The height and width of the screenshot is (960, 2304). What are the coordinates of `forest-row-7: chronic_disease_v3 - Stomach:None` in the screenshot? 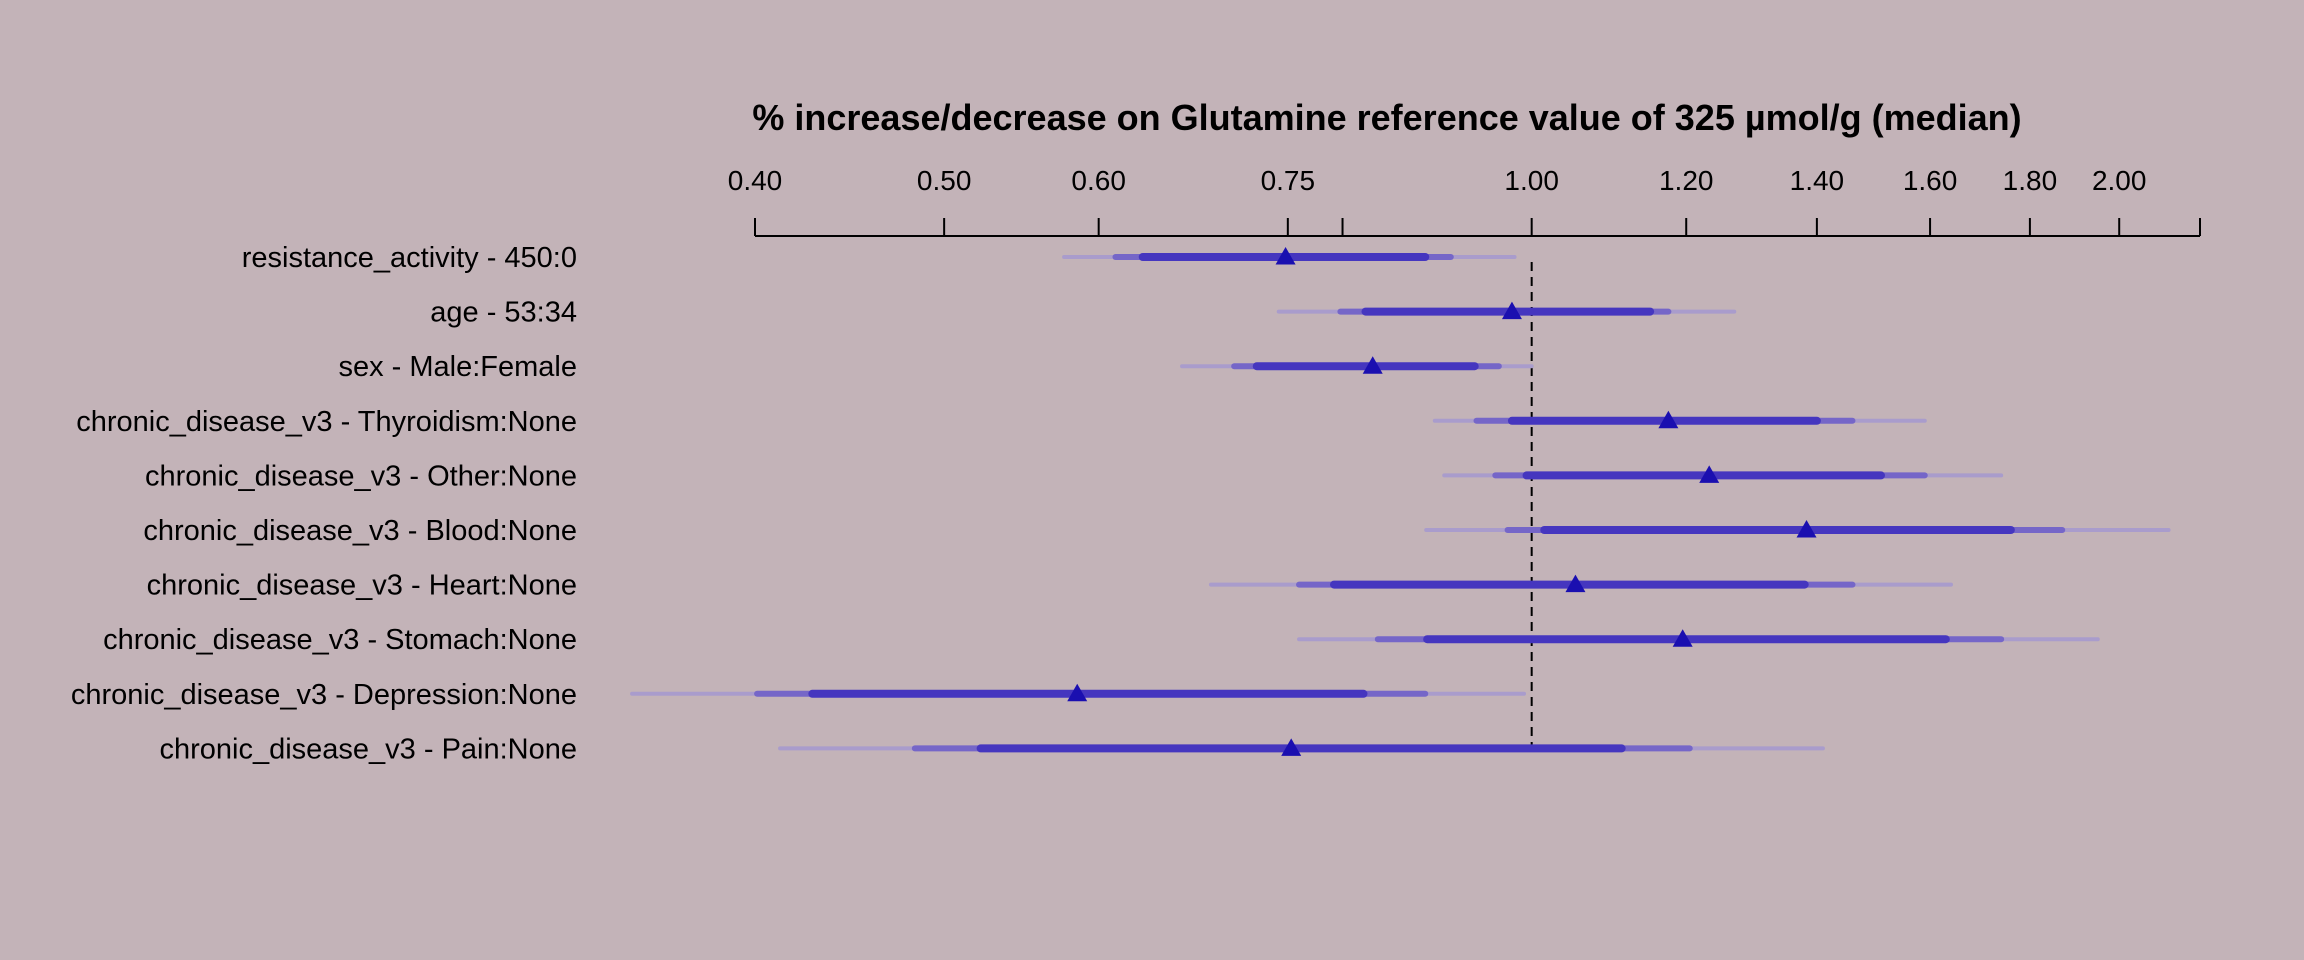 It's located at (1101, 640).